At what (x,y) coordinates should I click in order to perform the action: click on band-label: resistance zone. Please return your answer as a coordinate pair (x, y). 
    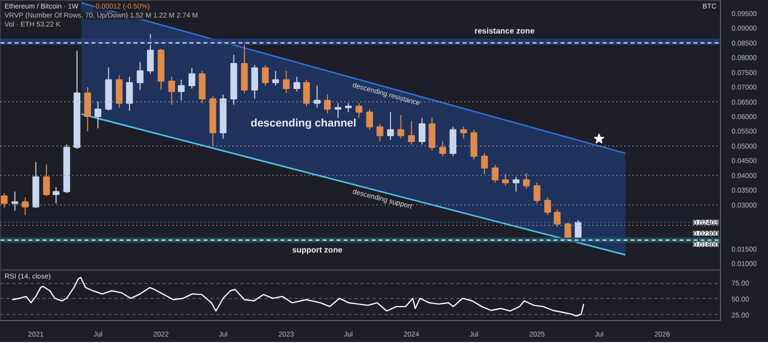
    Looking at the image, I should click on (505, 31).